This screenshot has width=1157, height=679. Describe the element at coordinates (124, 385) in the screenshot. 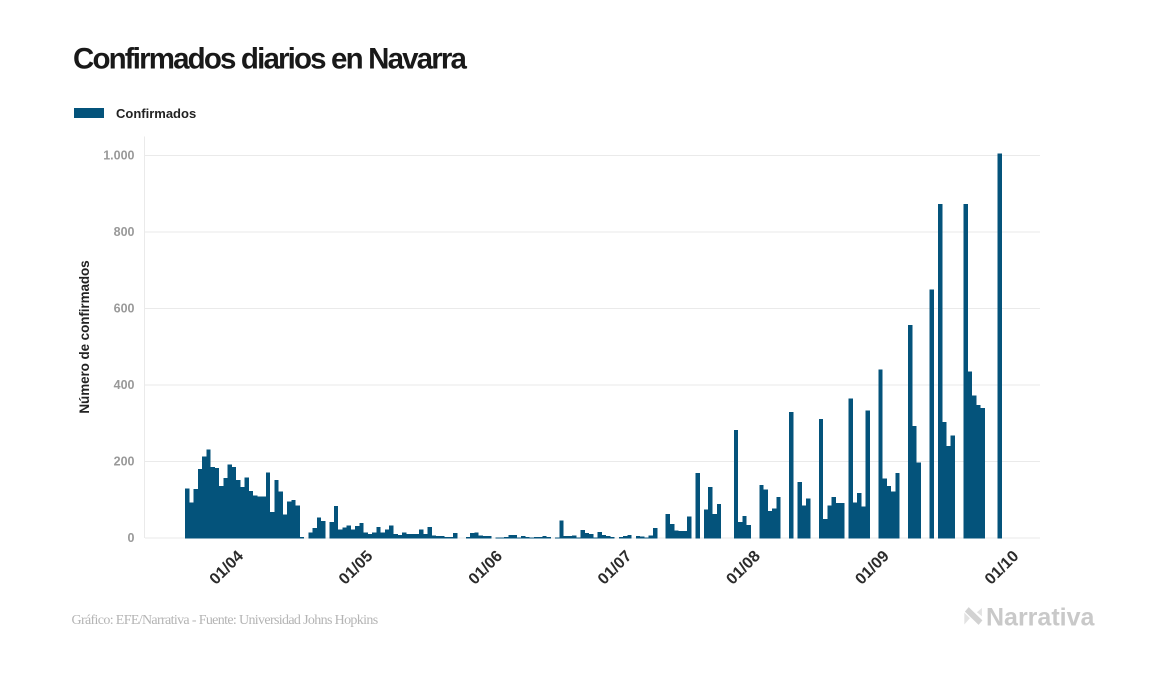

I see `svg-text: 400` at that location.